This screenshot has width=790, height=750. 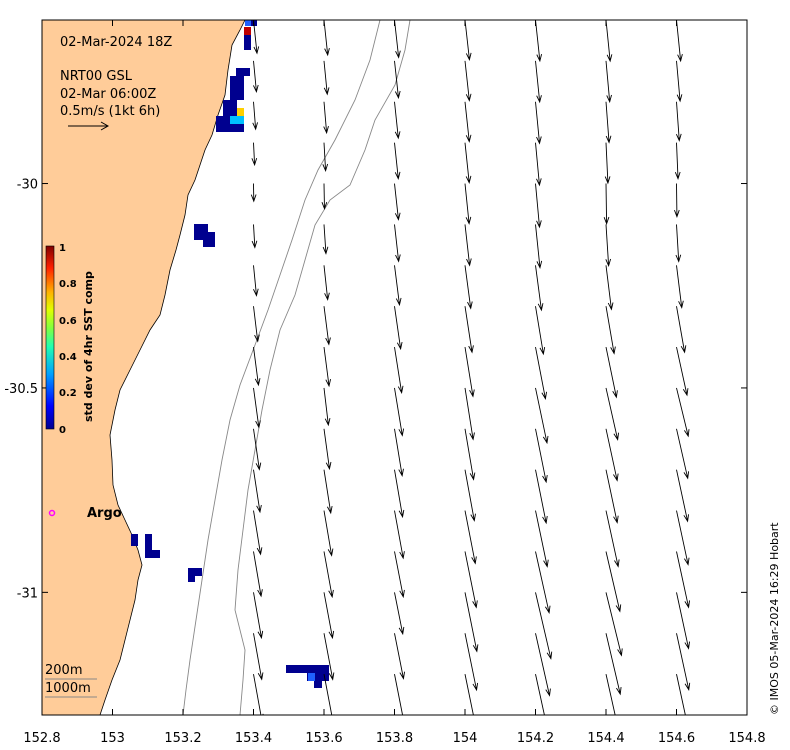 I want to click on x-tick-label: 154.6, so click(x=676, y=738).